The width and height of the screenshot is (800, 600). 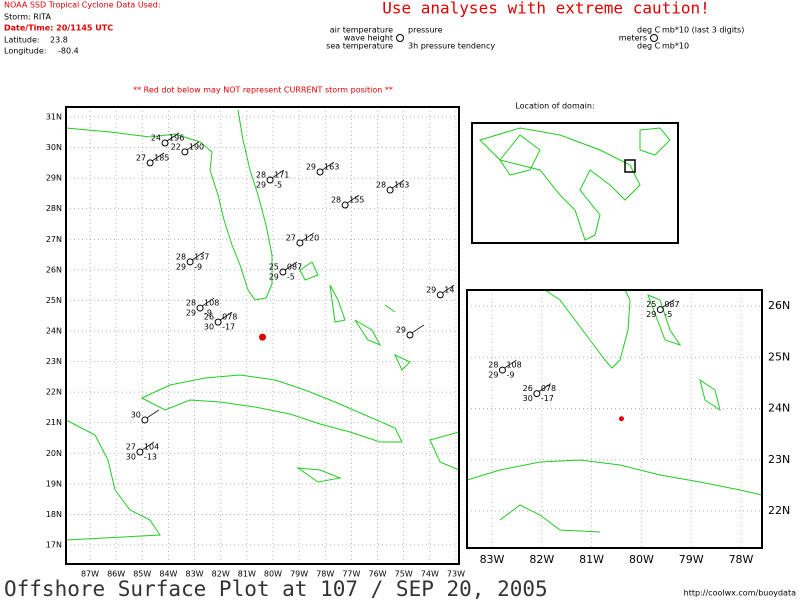 I want to click on station-tend: -13, so click(x=150, y=457).